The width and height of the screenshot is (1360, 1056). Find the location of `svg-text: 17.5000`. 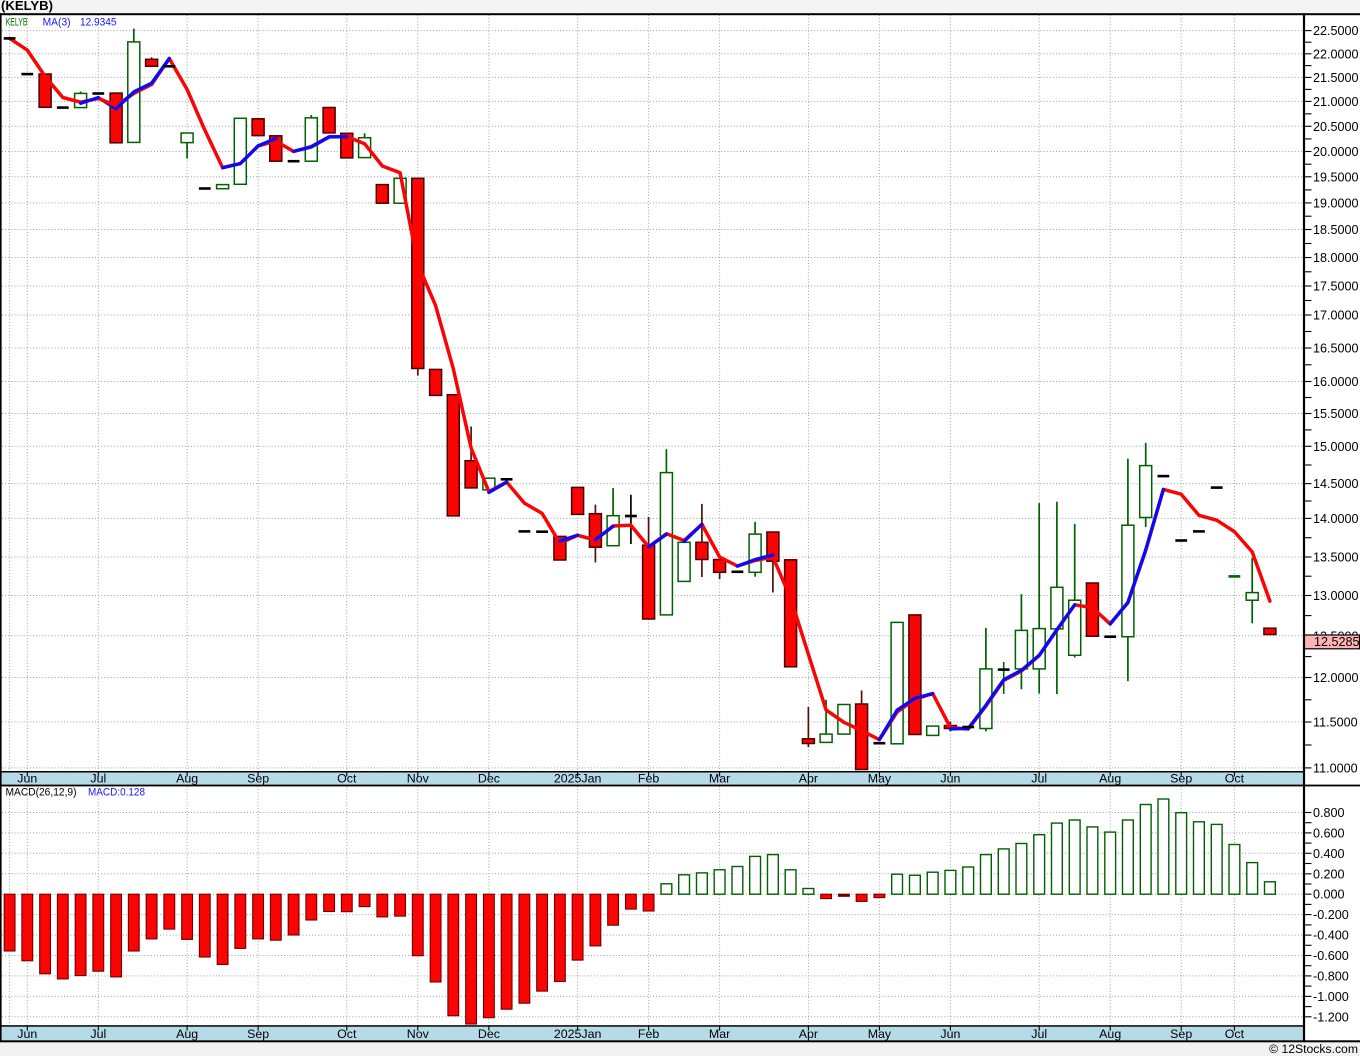

svg-text: 17.5000 is located at coordinates (1336, 287).